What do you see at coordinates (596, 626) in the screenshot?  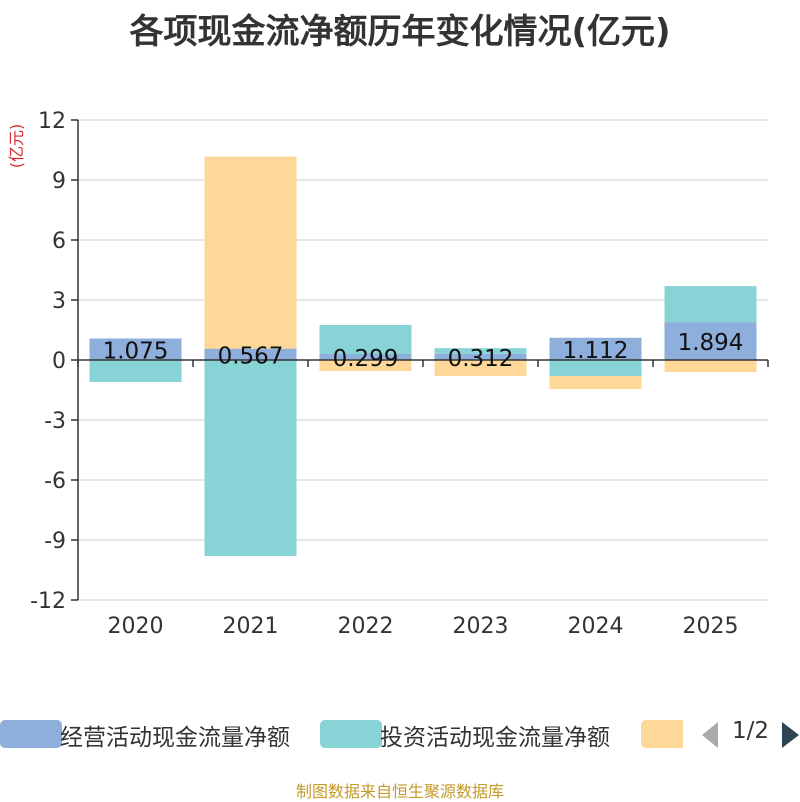 I see `x-tick-label: 2024` at bounding box center [596, 626].